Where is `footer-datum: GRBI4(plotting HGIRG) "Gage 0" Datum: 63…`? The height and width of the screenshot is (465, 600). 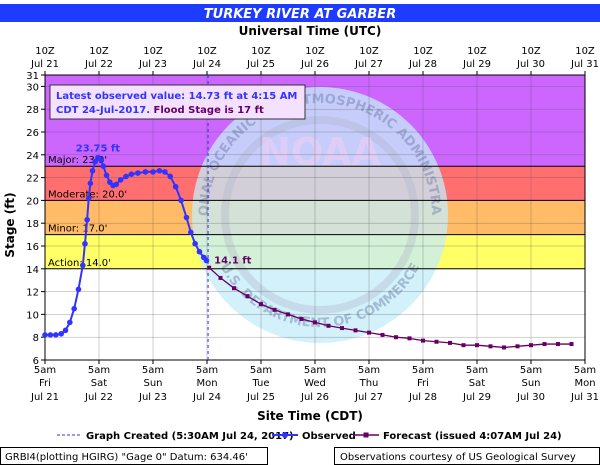
footer-datum: GRBI4(plotting HGIRG) "Gage 0" Datum: 63… is located at coordinates (126, 457).